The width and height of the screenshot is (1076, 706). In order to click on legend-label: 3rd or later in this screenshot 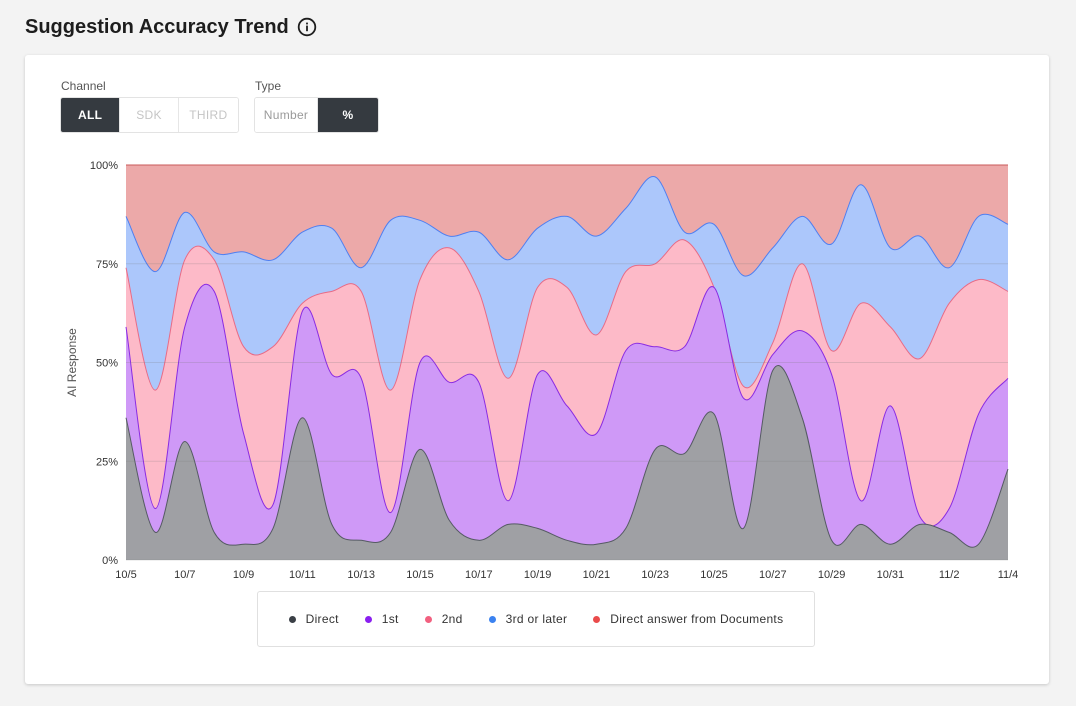, I will do `click(536, 619)`.